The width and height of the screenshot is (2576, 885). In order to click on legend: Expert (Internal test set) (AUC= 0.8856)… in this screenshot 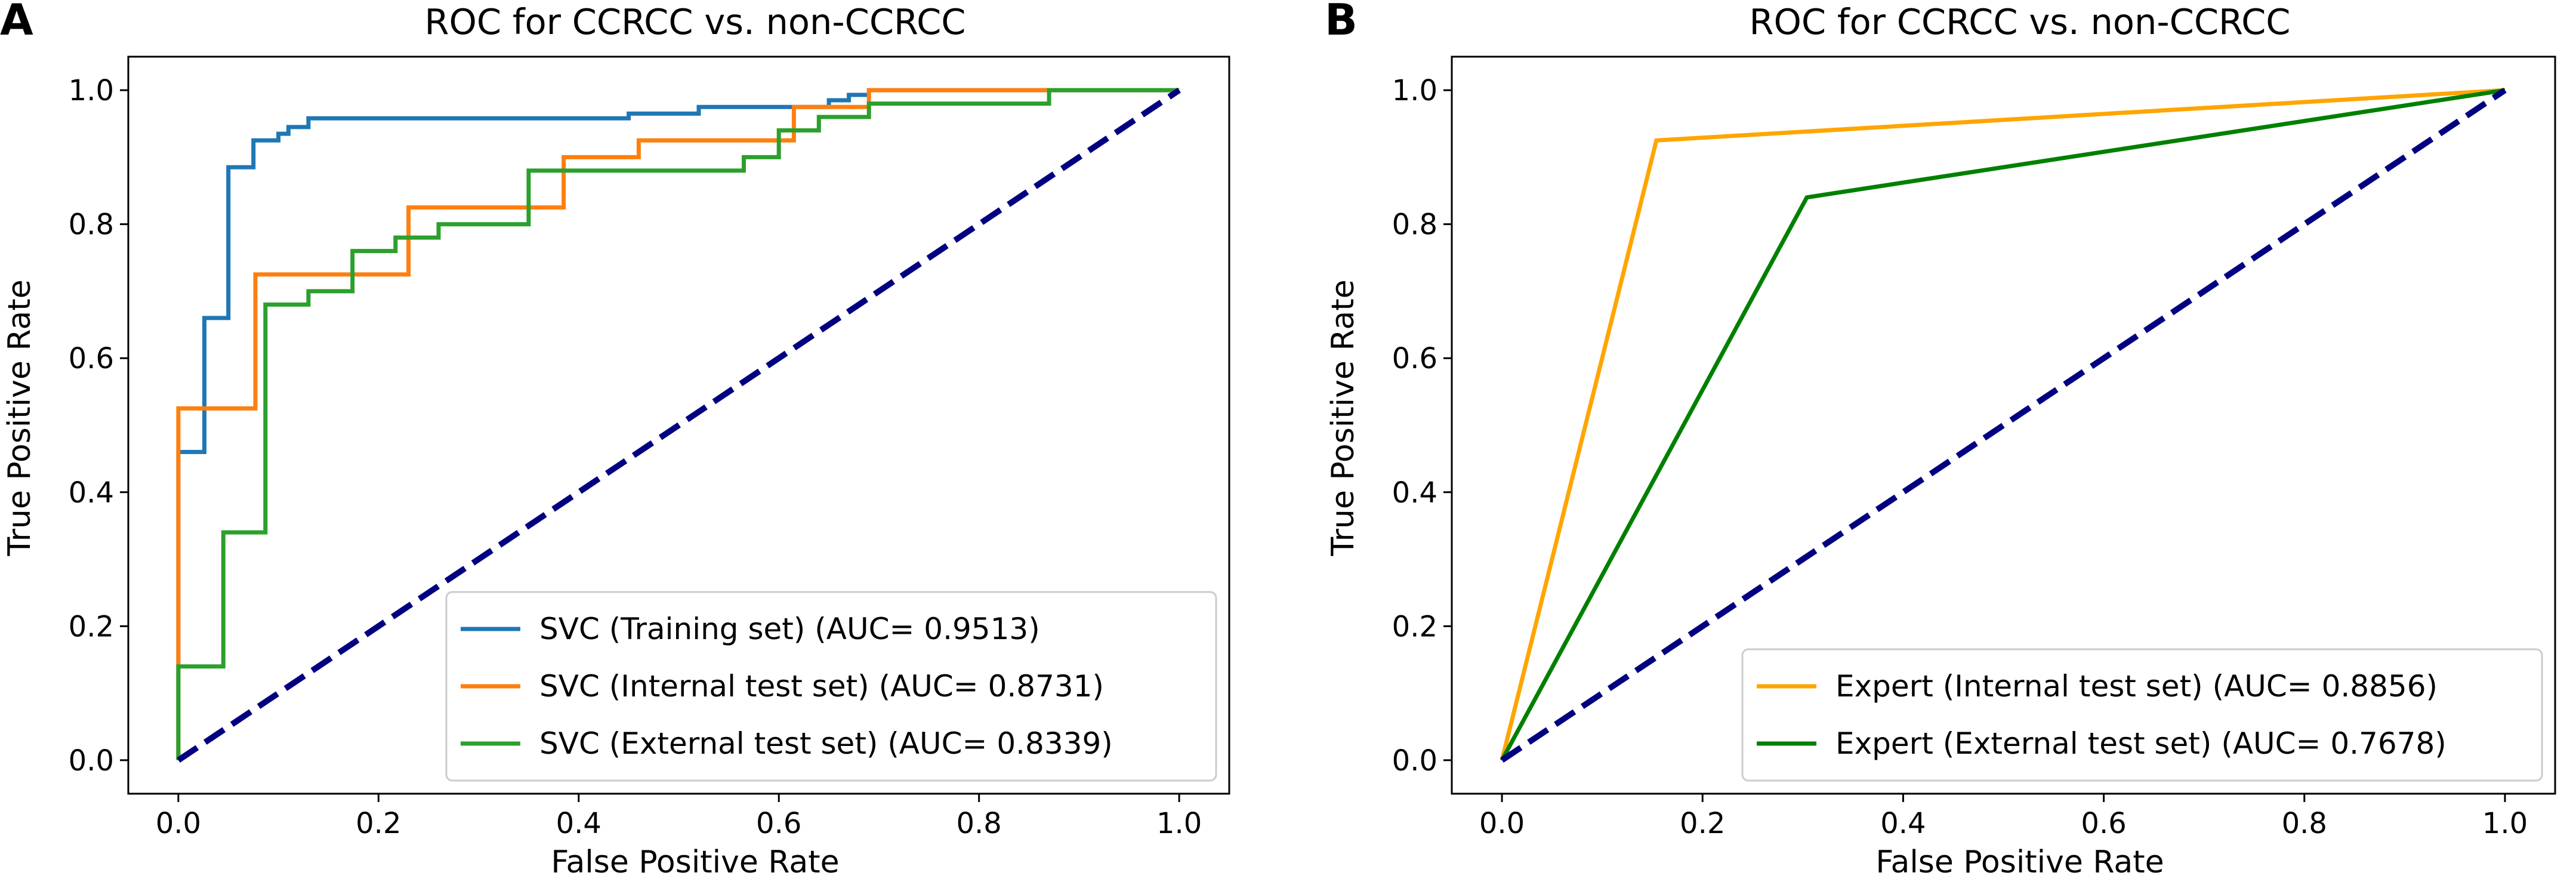, I will do `click(2142, 715)`.